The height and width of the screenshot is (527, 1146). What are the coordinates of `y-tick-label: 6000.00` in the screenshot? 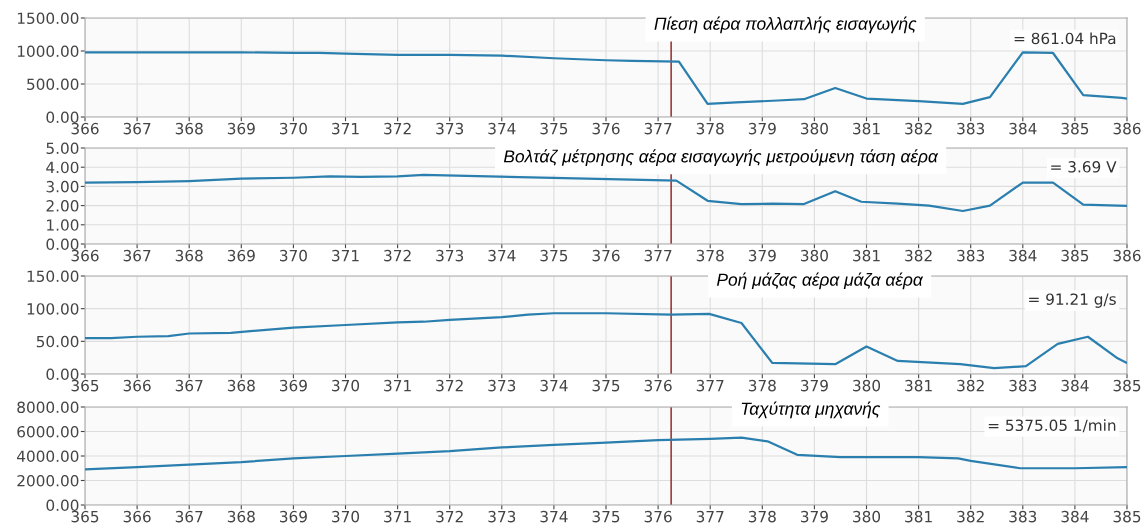 It's located at (48, 431).